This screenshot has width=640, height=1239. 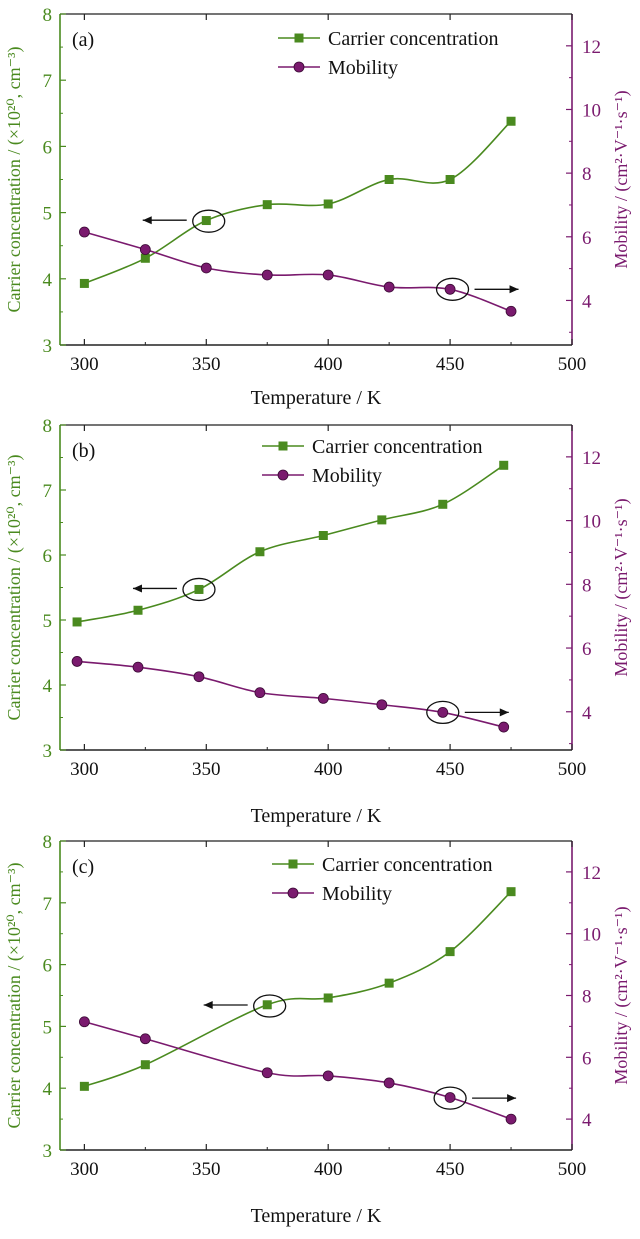 I want to click on panel-label: (b), so click(x=83, y=451).